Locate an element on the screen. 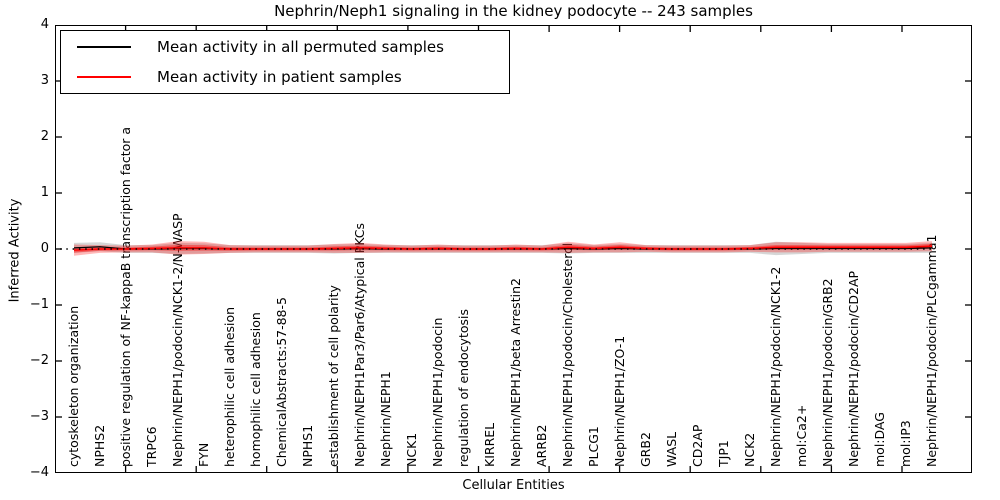  y-tick-label: 1 is located at coordinates (44, 192).